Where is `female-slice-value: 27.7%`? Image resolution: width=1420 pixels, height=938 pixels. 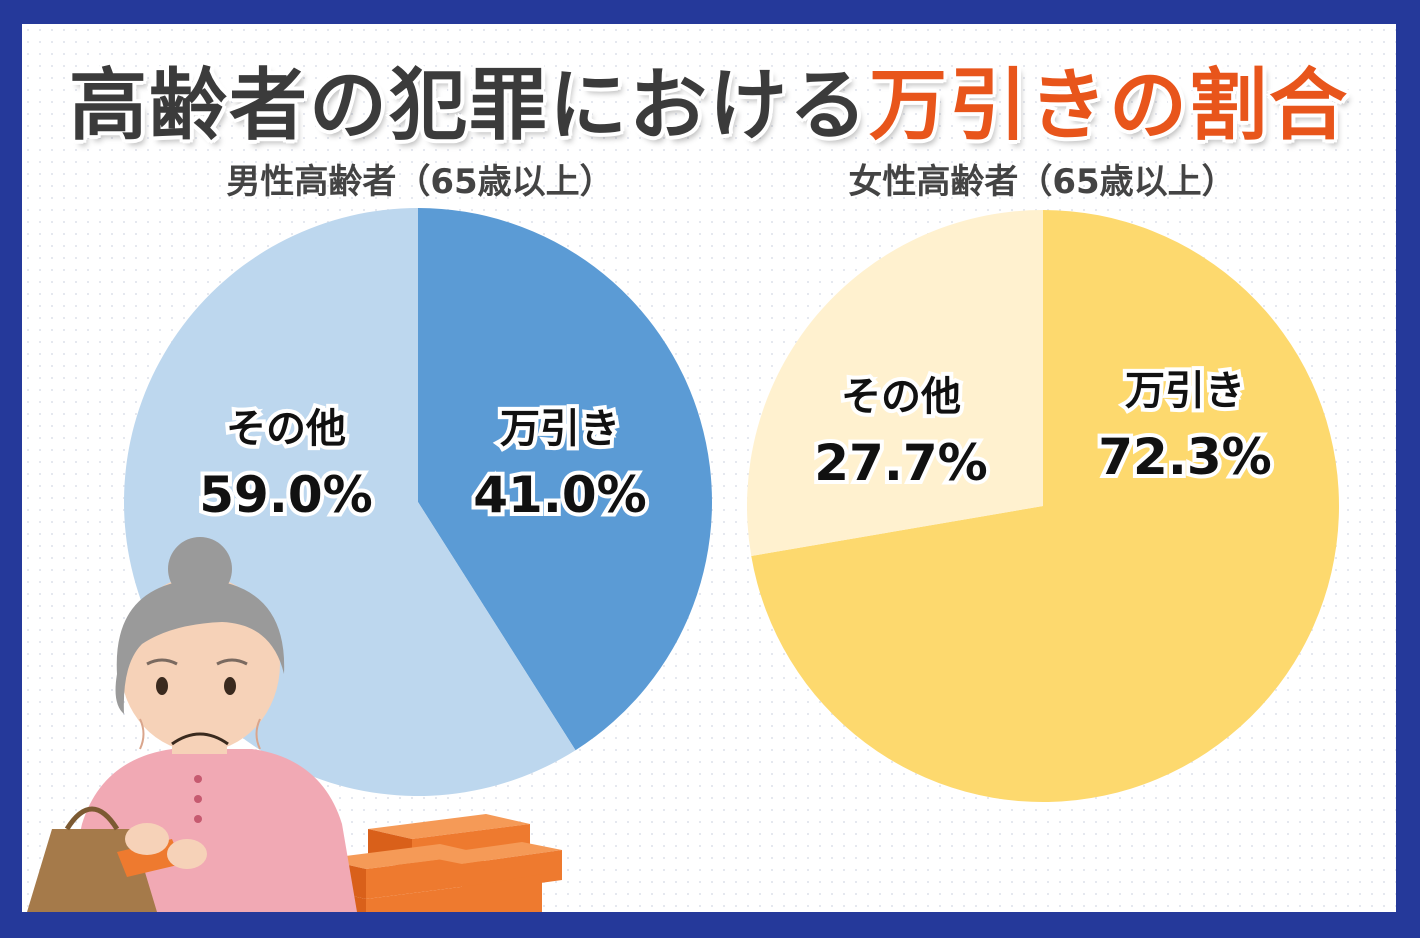
female-slice-value: 27.7% is located at coordinates (900, 463).